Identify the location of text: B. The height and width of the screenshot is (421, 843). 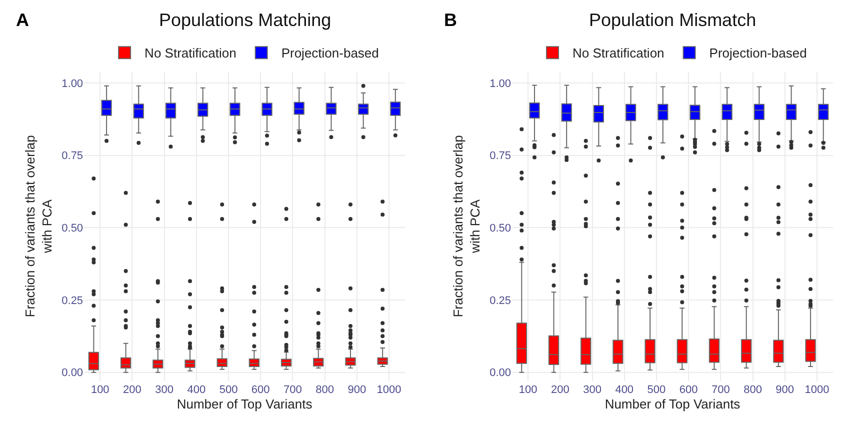
(450, 20).